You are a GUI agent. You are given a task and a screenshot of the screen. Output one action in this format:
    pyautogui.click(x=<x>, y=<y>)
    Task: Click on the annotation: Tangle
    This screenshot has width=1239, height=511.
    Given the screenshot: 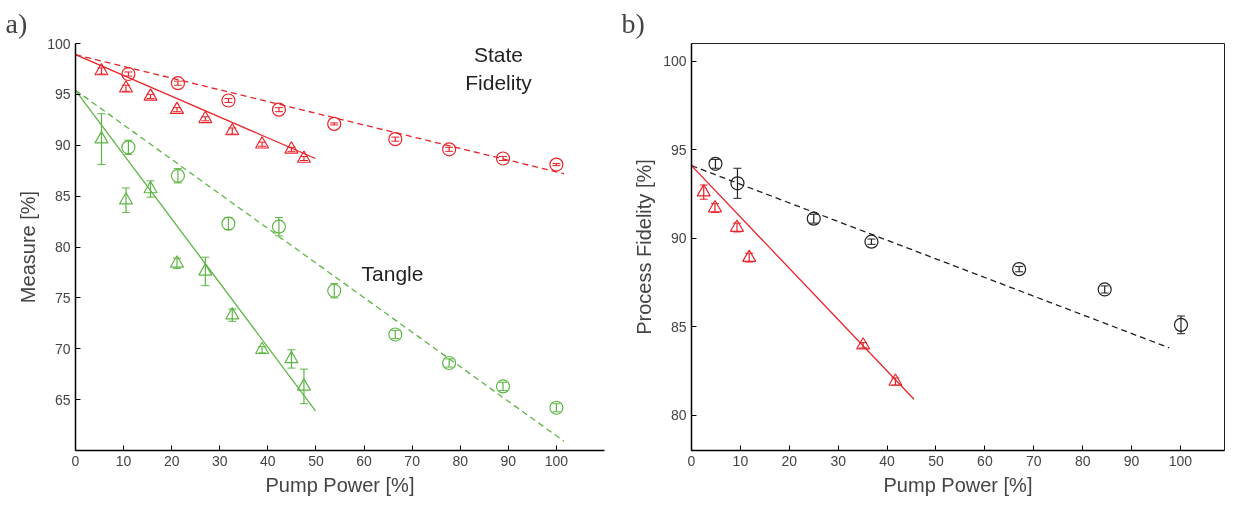 What is the action you would take?
    pyautogui.click(x=392, y=273)
    